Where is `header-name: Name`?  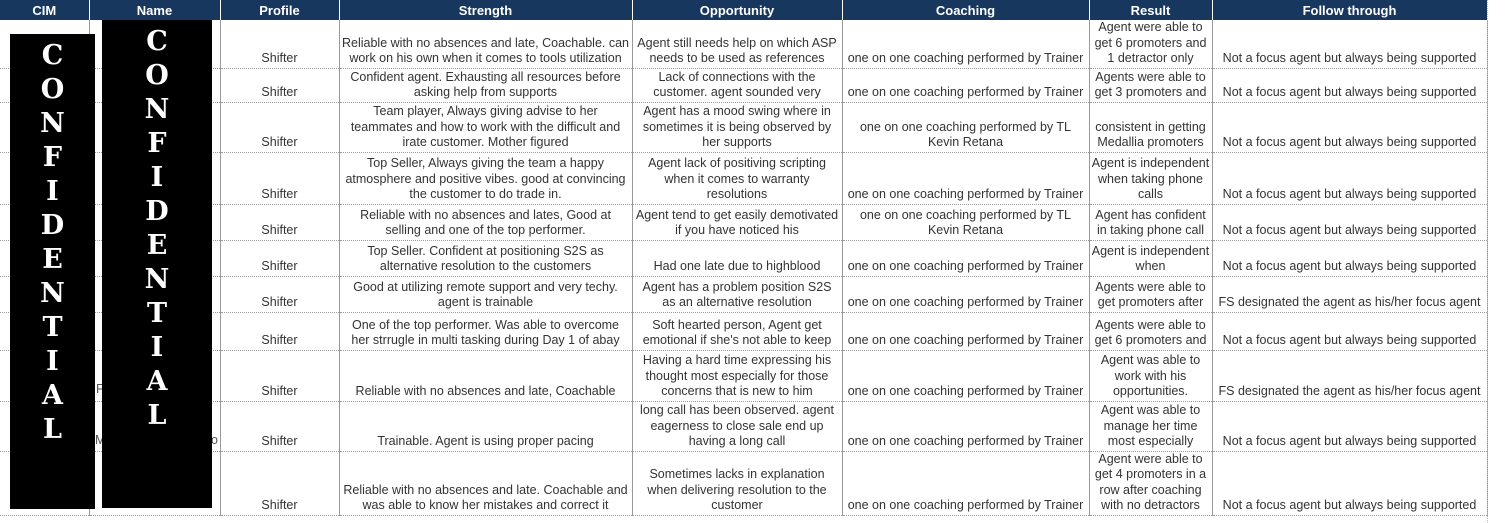 header-name: Name is located at coordinates (155, 10).